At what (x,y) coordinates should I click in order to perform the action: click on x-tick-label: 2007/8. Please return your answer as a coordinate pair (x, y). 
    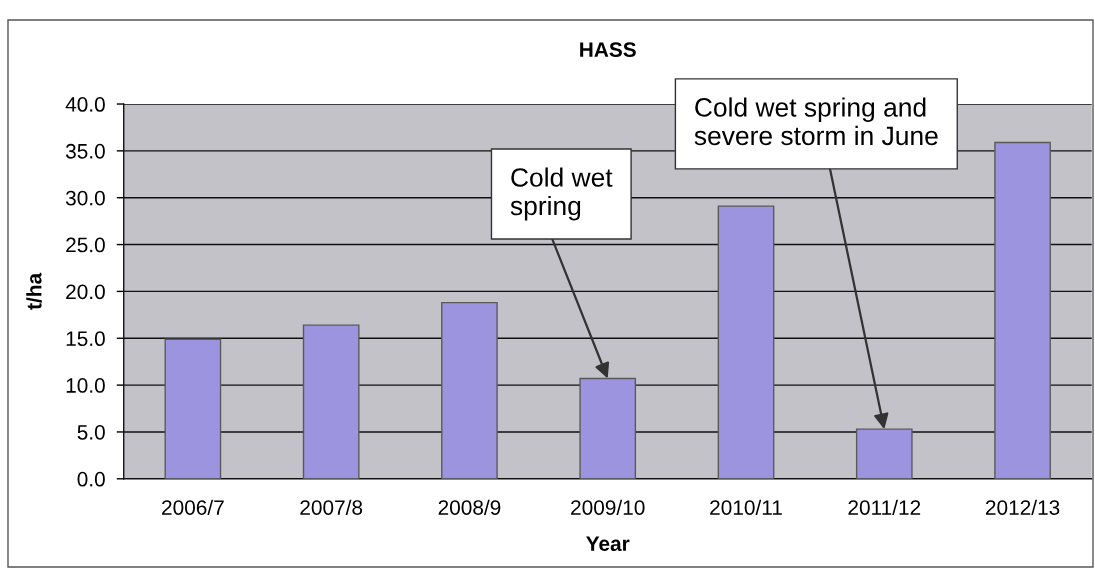
    Looking at the image, I should click on (331, 507).